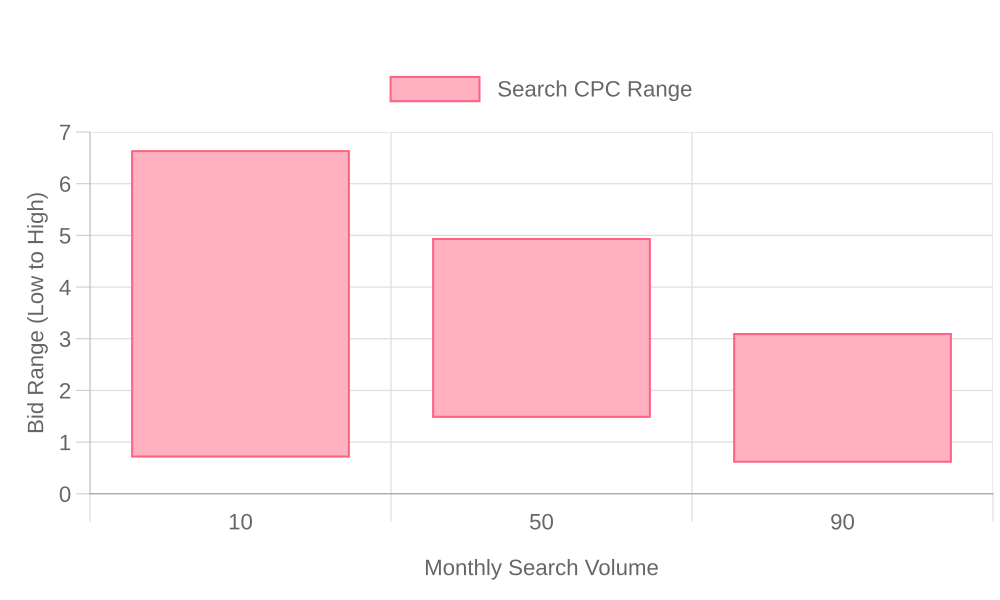 The width and height of the screenshot is (1000, 600). What do you see at coordinates (541, 522) in the screenshot?
I see `x-tick-label: 50` at bounding box center [541, 522].